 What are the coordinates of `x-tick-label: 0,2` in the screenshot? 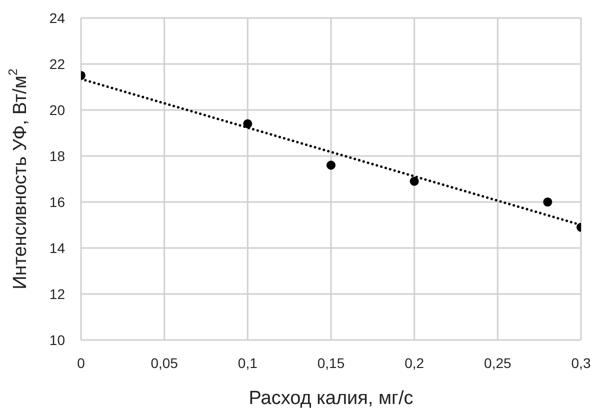 It's located at (414, 362).